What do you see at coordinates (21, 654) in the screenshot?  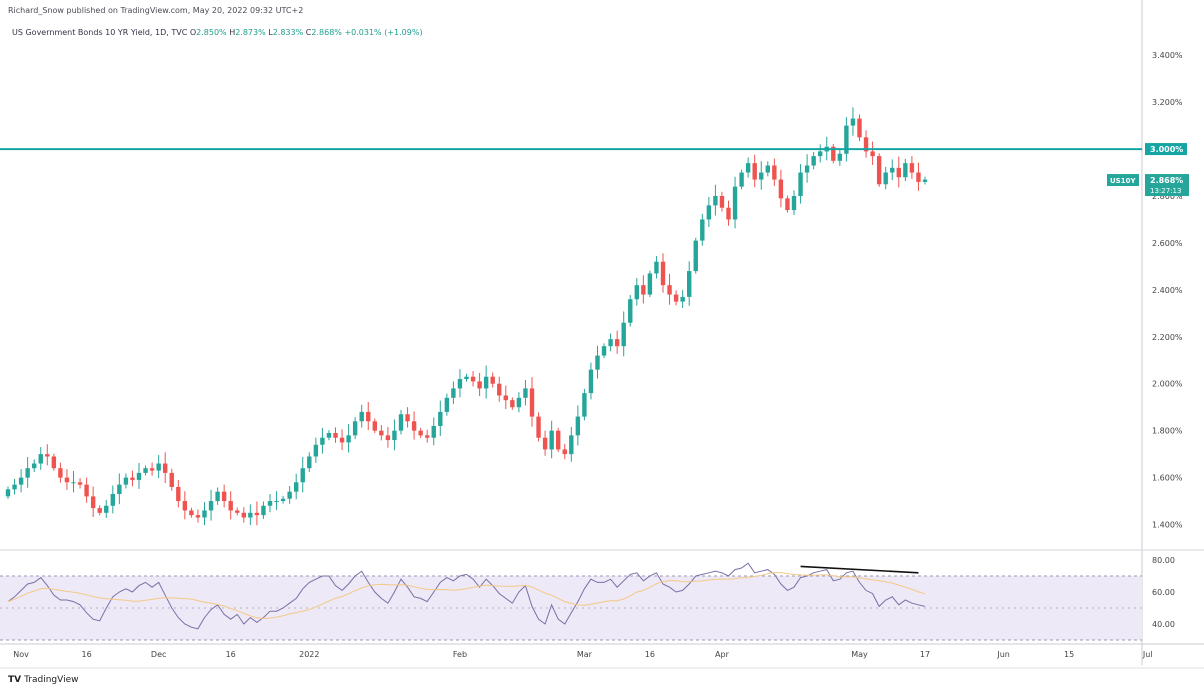 I see `x-tick-label: Nov` at bounding box center [21, 654].